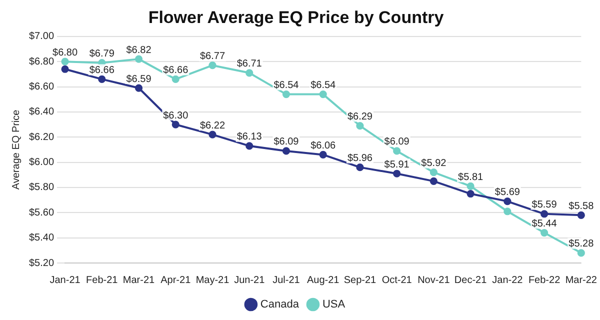  What do you see at coordinates (507, 192) in the screenshot?
I see `data-label: $5.69` at bounding box center [507, 192].